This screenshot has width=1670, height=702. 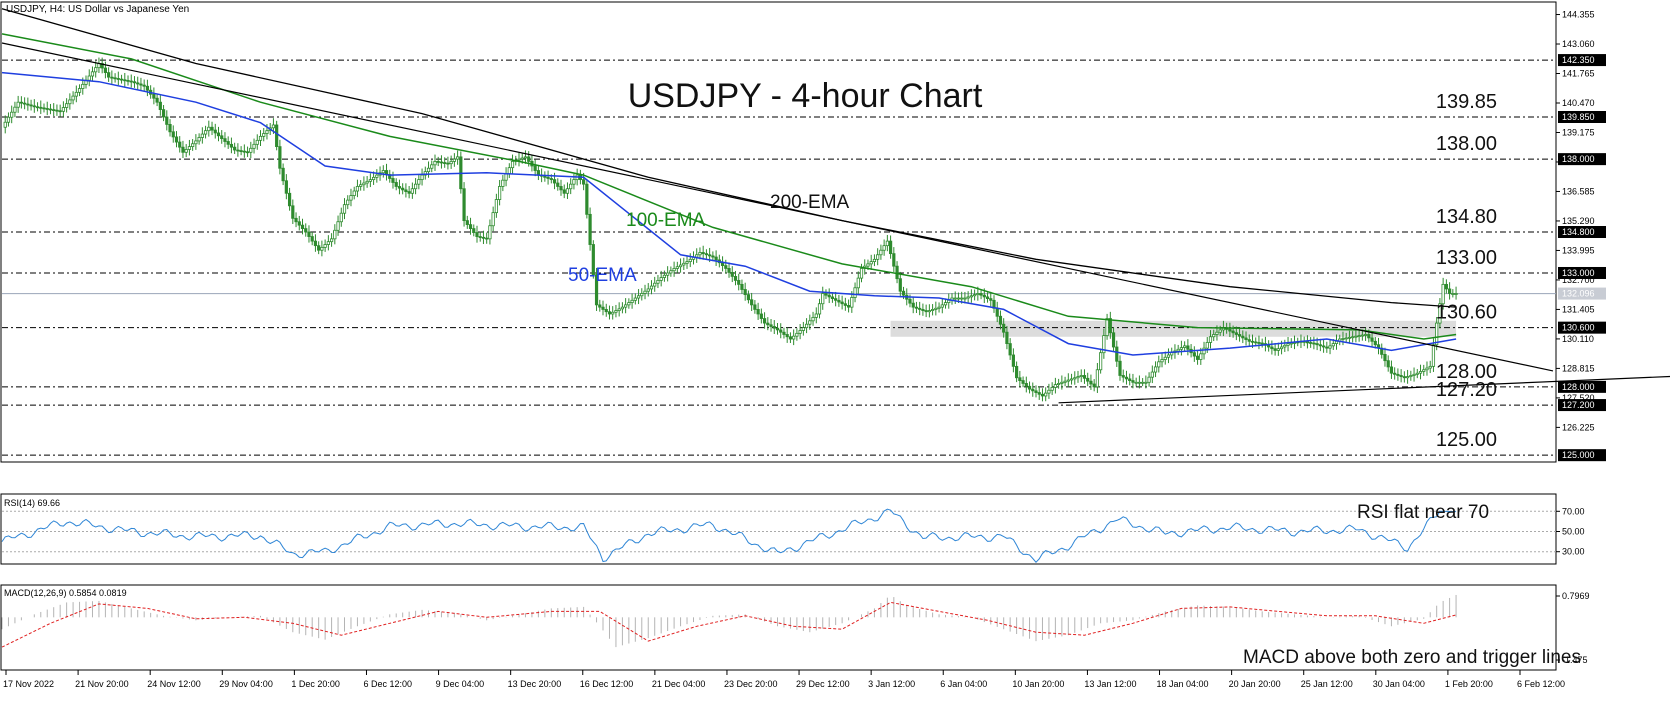 What do you see at coordinates (1364, 389) in the screenshot?
I see `ascending-trendline` at bounding box center [1364, 389].